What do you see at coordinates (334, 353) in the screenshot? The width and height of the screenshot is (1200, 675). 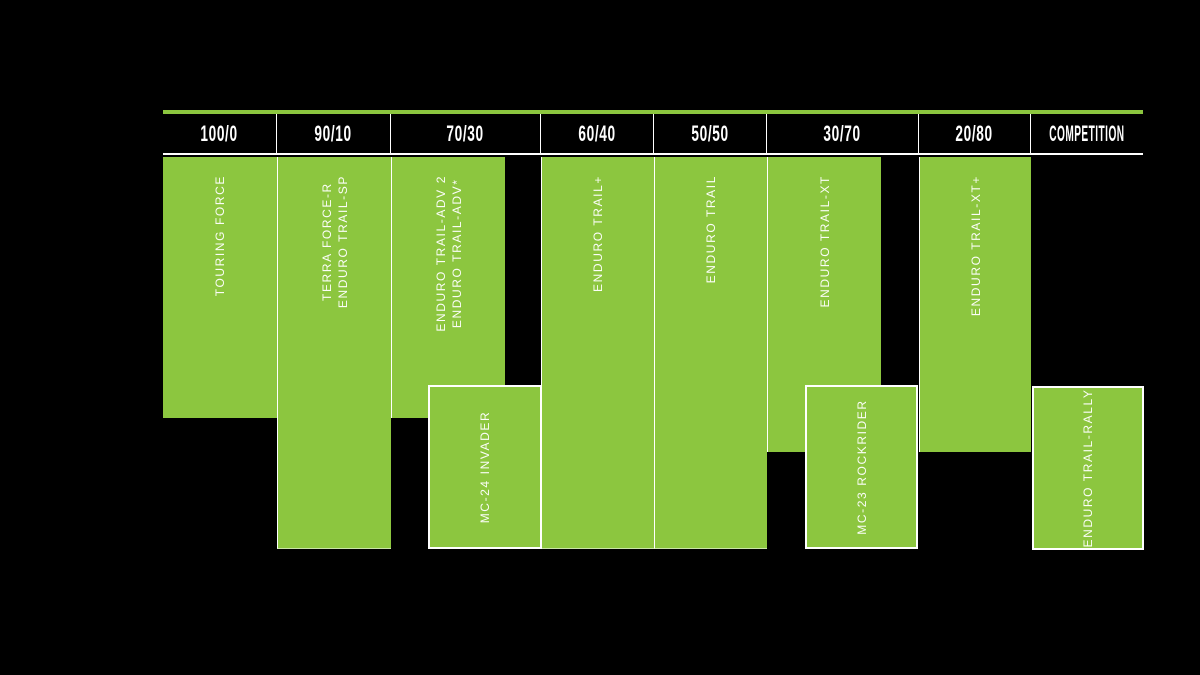 I see `bar-terra-force-r-enduro-trail-sp: TERRA FORCE-R ENDURO TRAIL-SP` at bounding box center [334, 353].